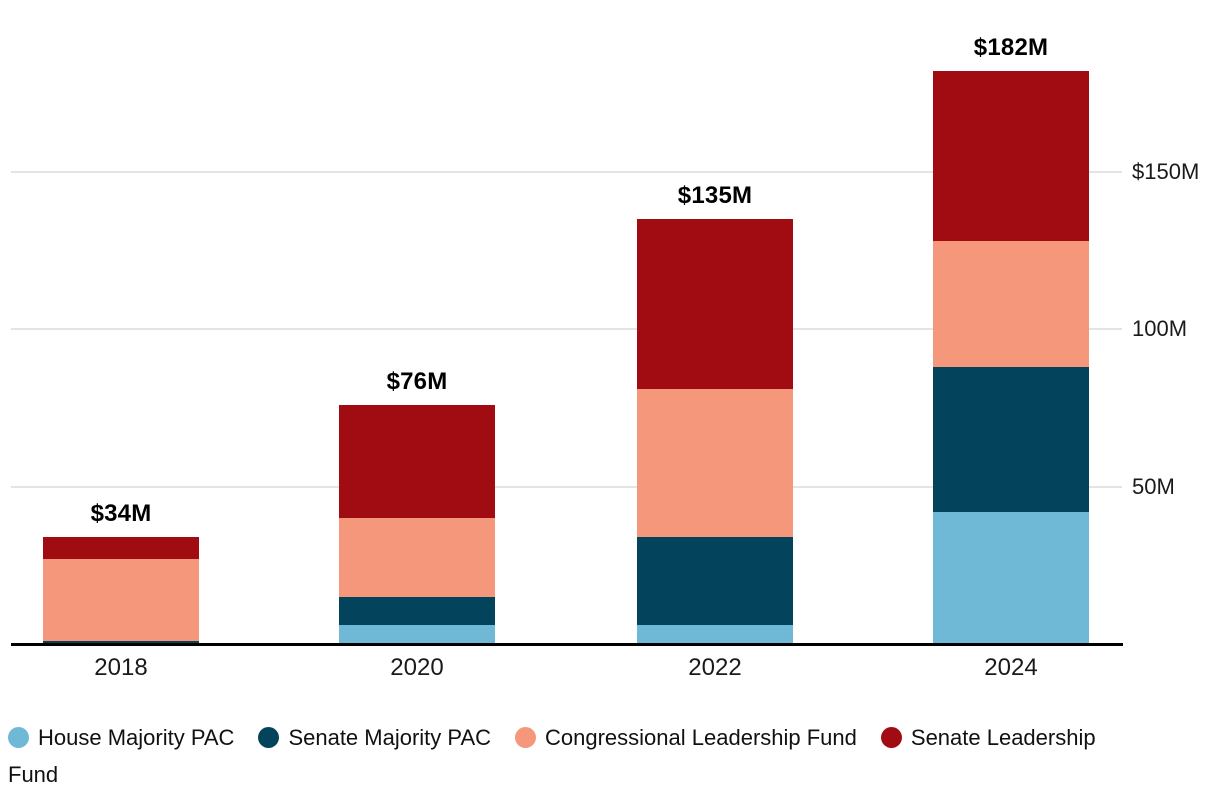 Image resolution: width=1220 pixels, height=804 pixels. What do you see at coordinates (566, 486) in the screenshot?
I see `gridline-50m` at bounding box center [566, 486].